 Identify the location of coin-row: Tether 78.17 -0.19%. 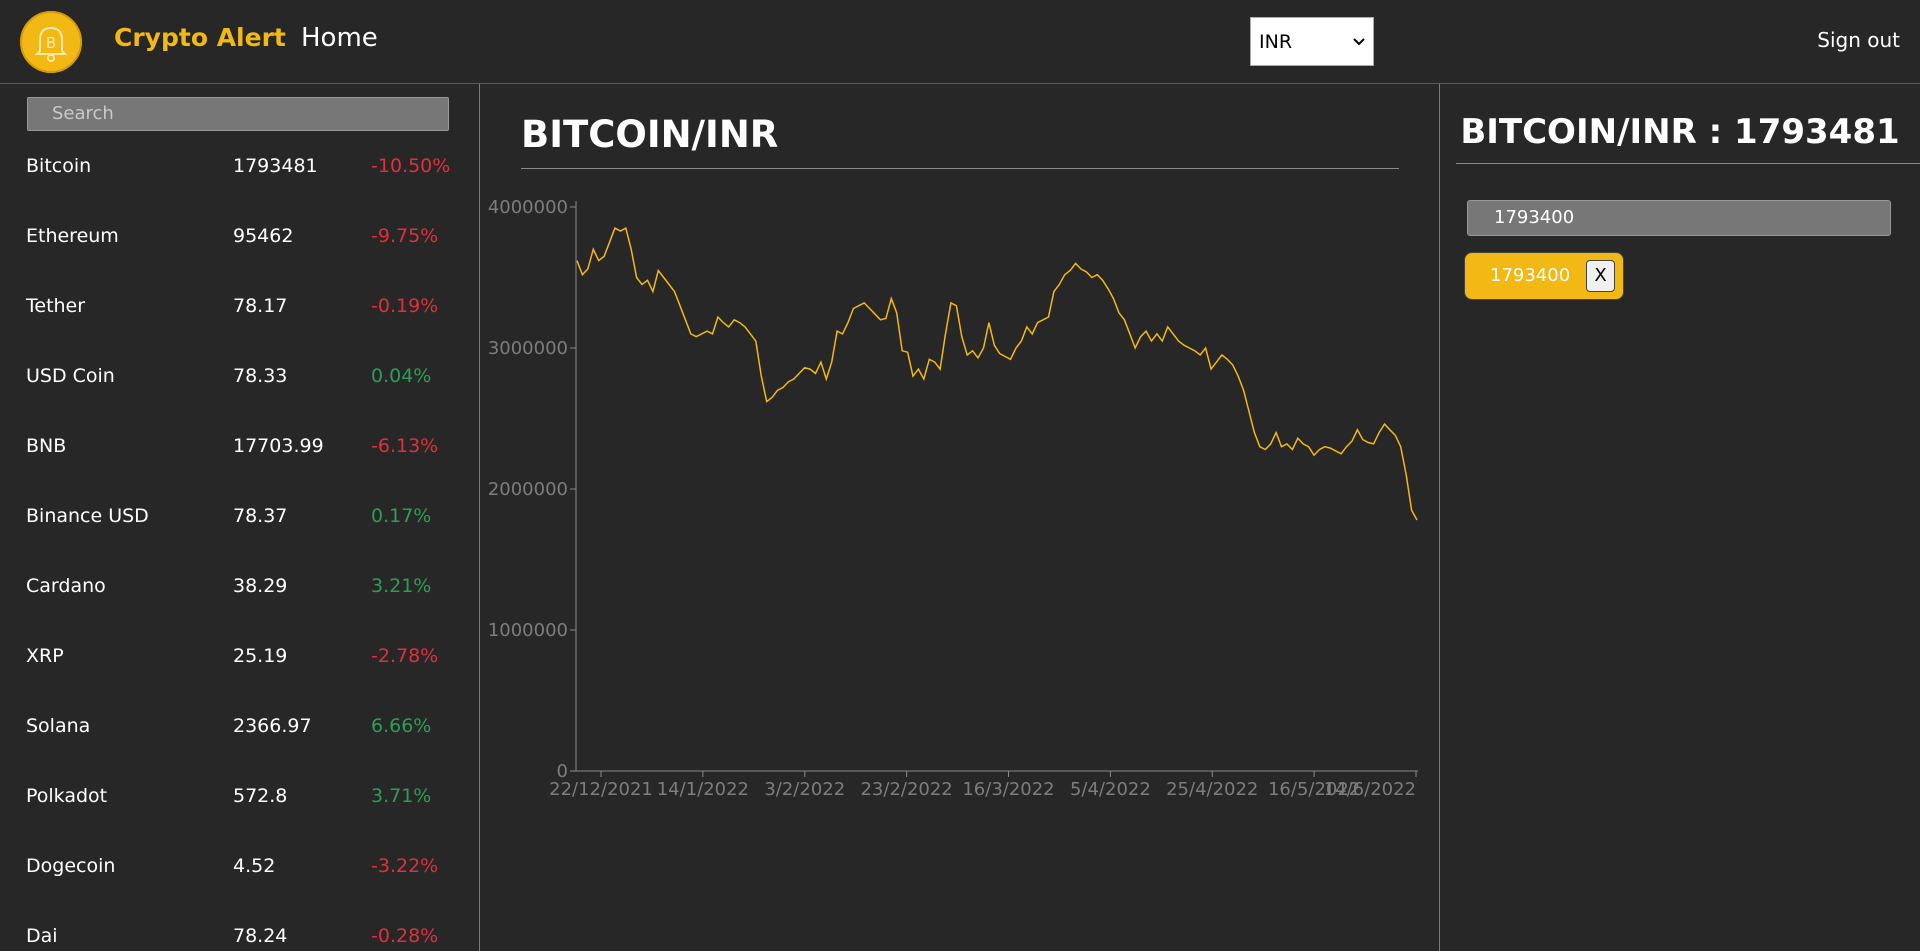
(246, 306).